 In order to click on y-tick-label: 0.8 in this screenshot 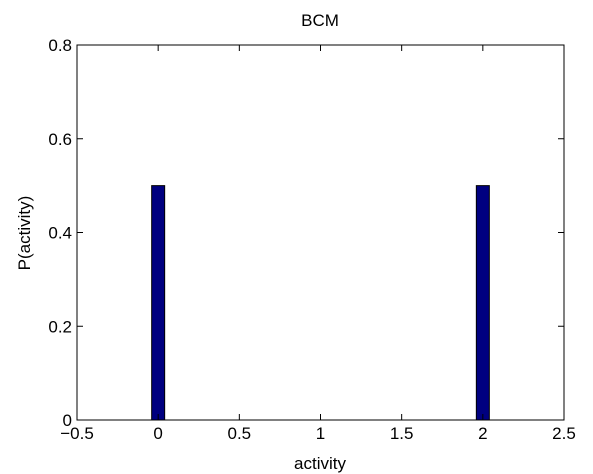, I will do `click(60, 45)`.